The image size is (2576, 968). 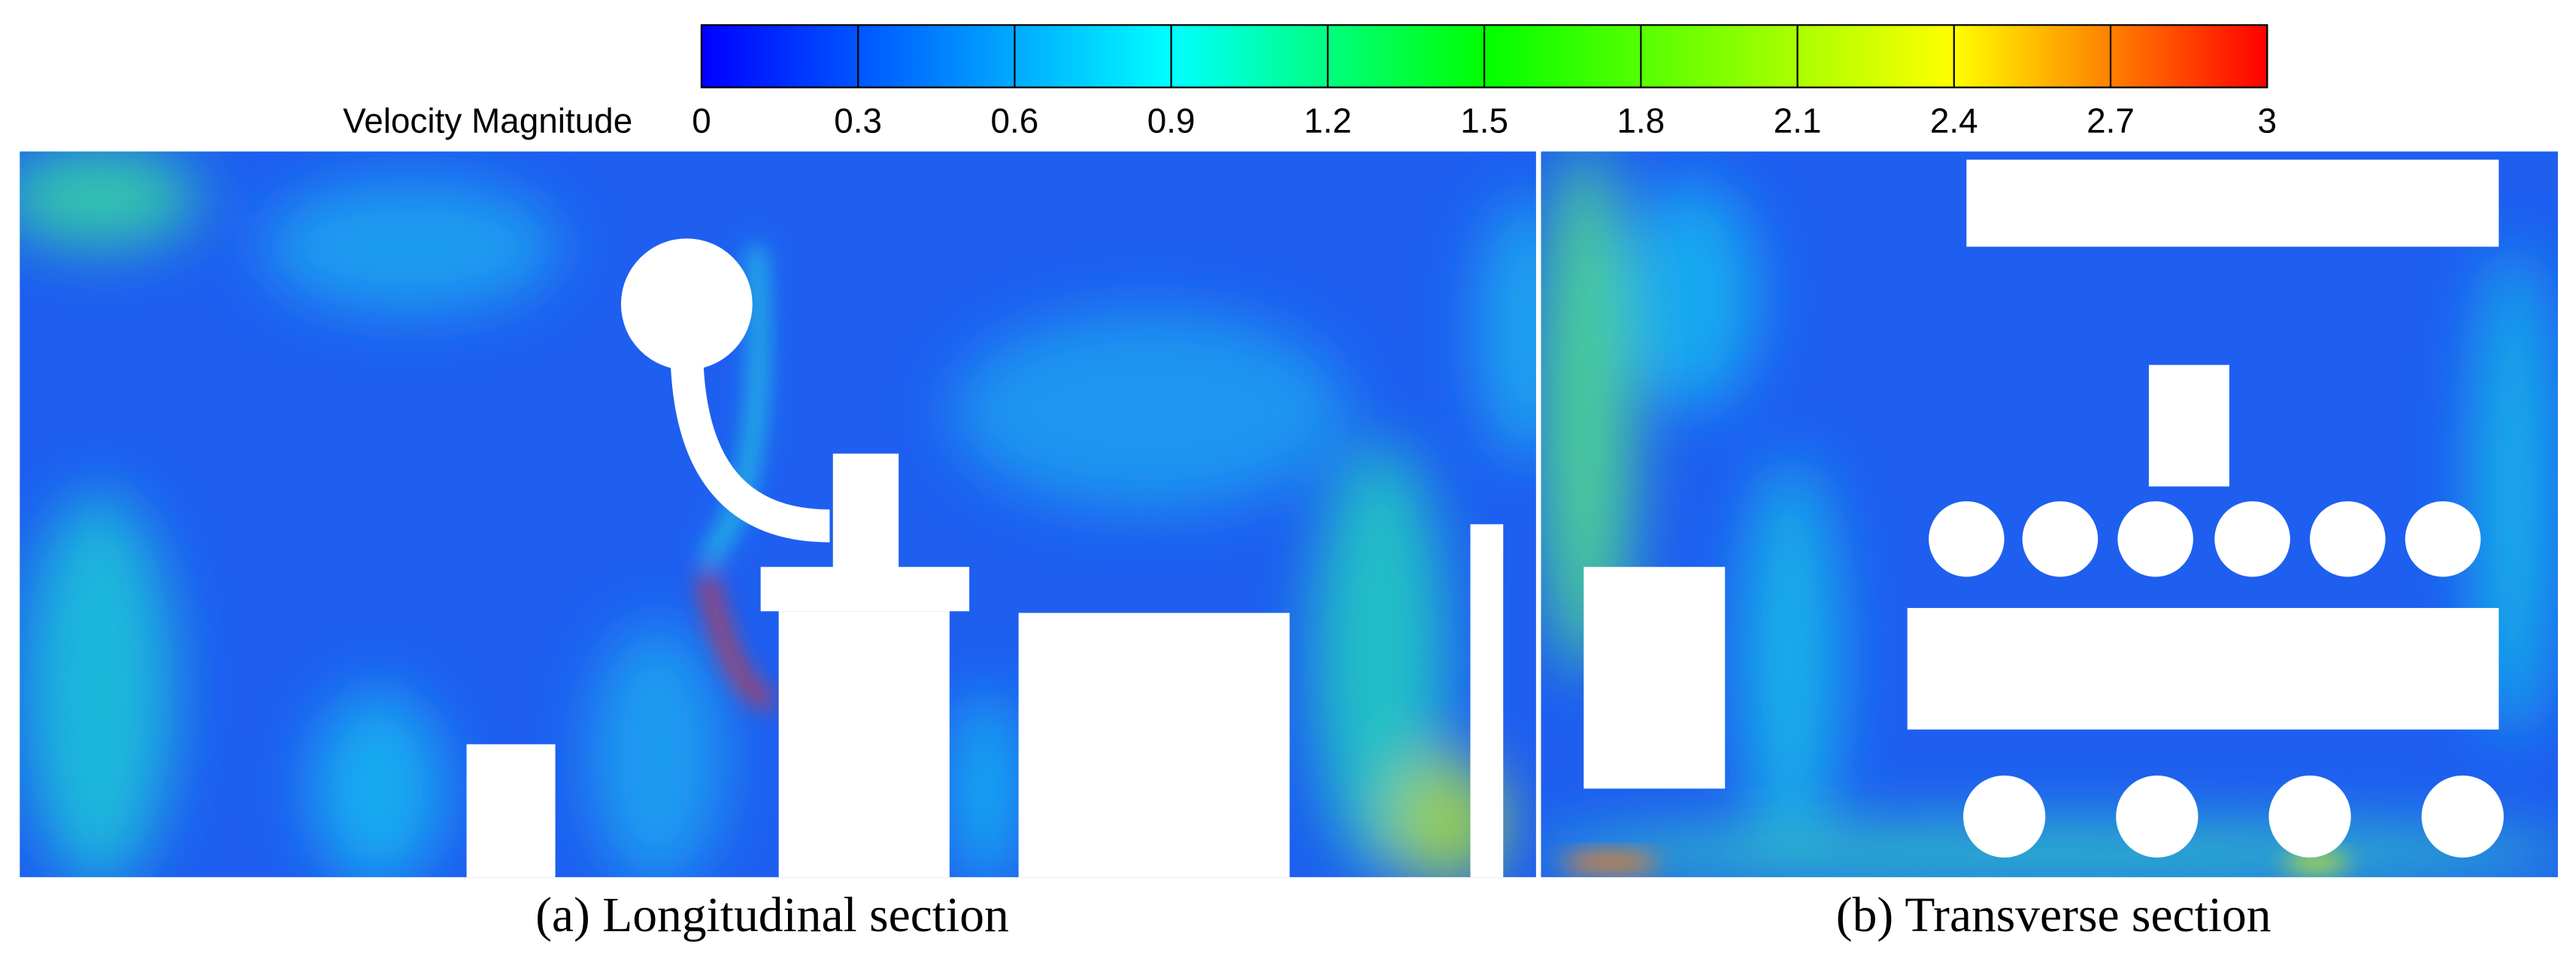 I want to click on colorbar-tick-label: 0, so click(x=701, y=121).